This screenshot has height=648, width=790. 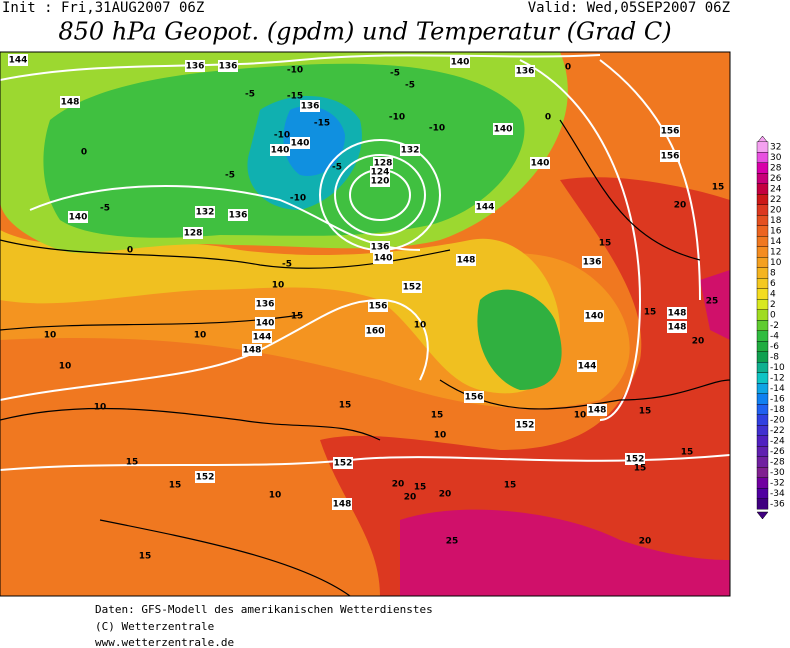 What do you see at coordinates (773, 284) in the screenshot?
I see `colorbar-label: 6` at bounding box center [773, 284].